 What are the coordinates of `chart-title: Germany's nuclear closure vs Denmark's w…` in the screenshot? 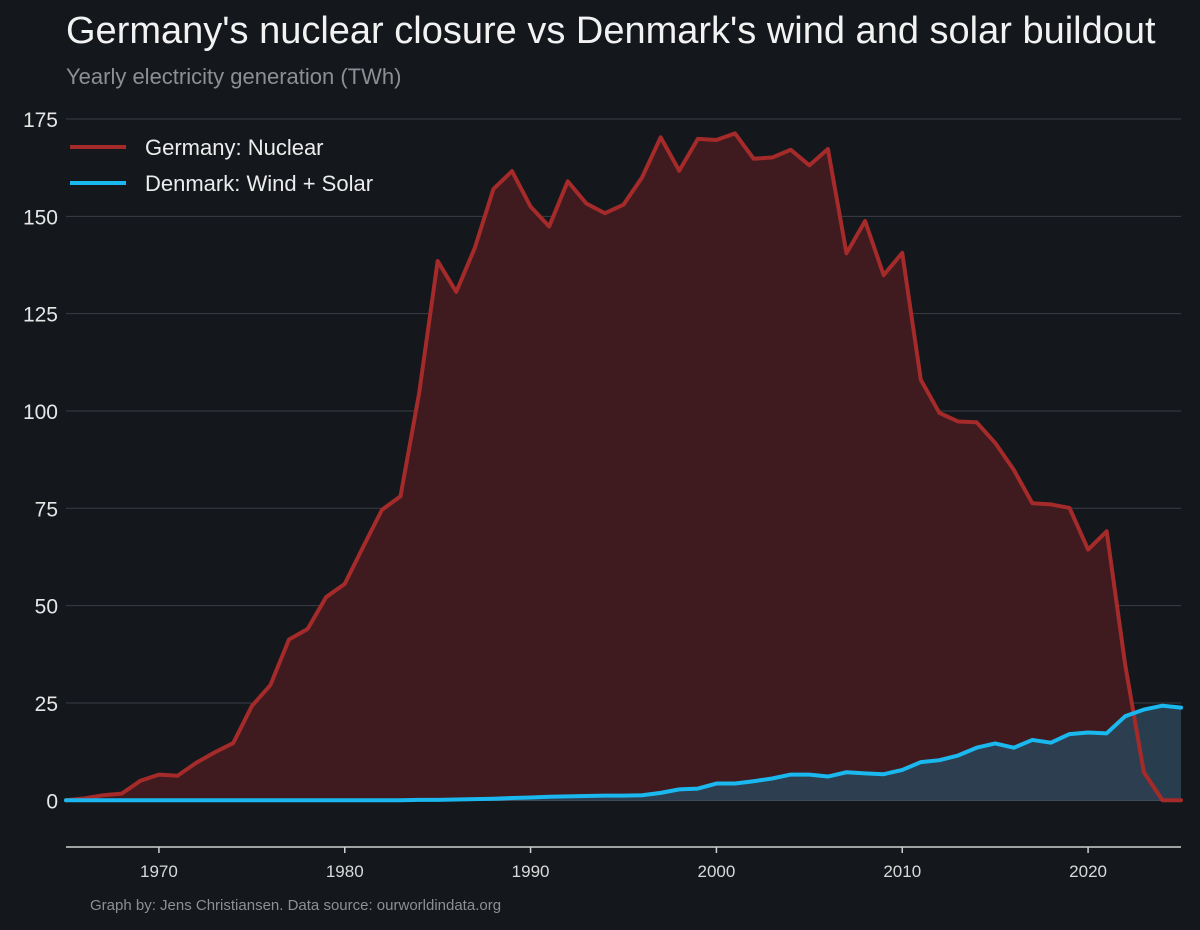 It's located at (611, 31).